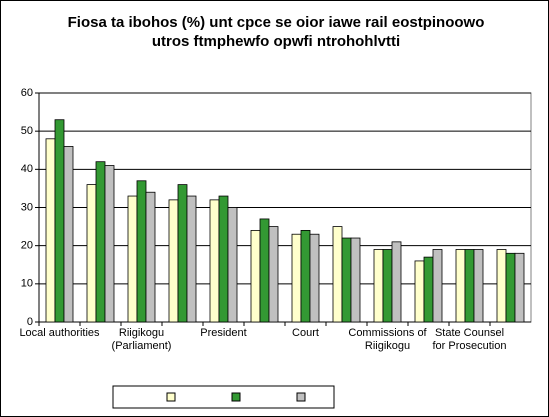 Image resolution: width=549 pixels, height=417 pixels. Describe the element at coordinates (27, 246) in the screenshot. I see `y-tick-label: 20` at that location.